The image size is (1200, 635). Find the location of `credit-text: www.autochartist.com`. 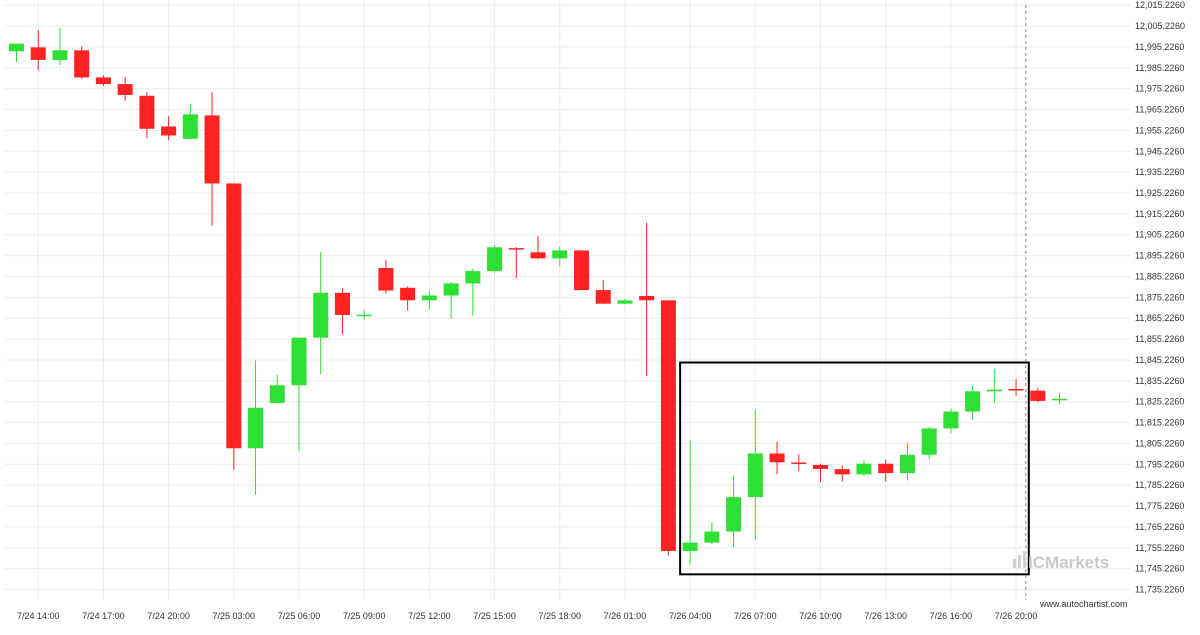

credit-text: www.autochartist.com is located at coordinates (1083, 604).